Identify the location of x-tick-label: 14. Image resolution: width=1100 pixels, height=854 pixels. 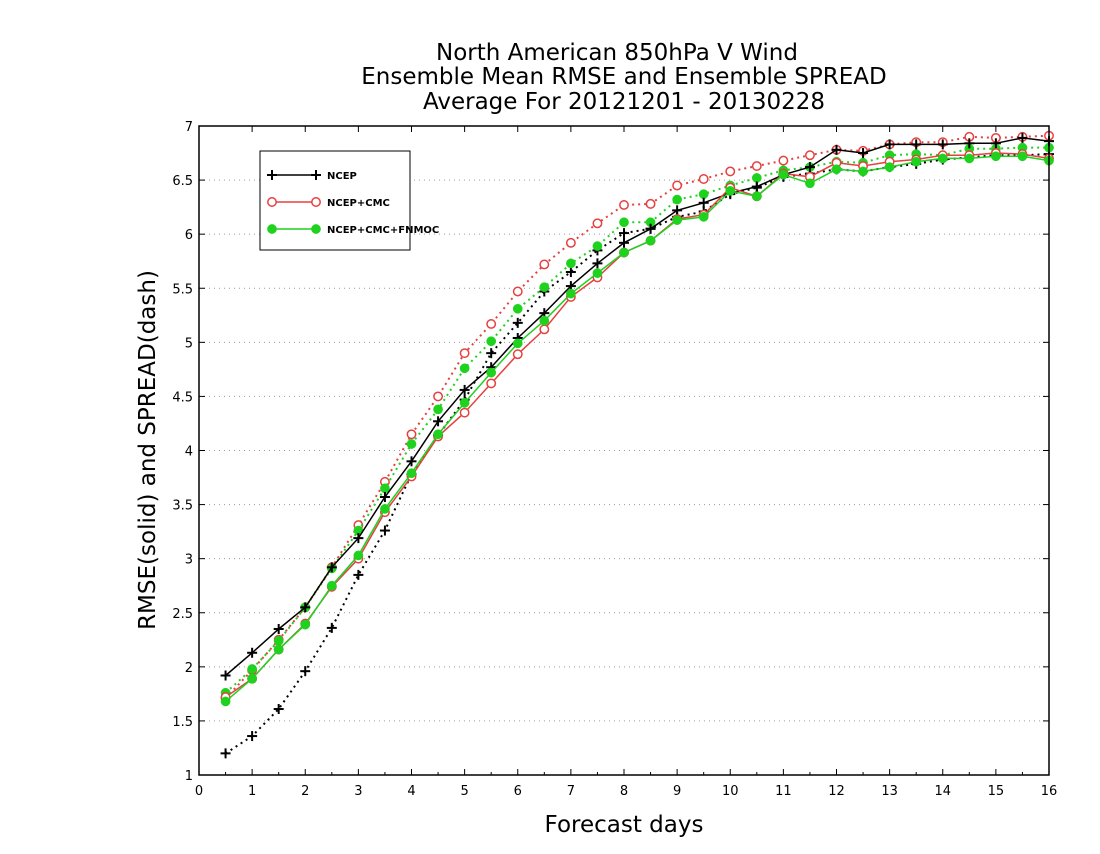
(942, 791).